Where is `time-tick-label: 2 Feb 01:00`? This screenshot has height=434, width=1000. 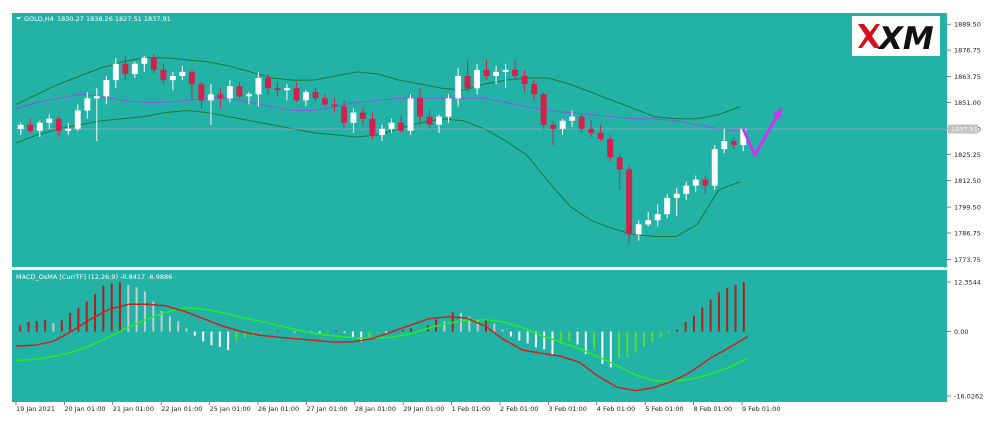 time-tick-label: 2 Feb 01:00 is located at coordinates (519, 409).